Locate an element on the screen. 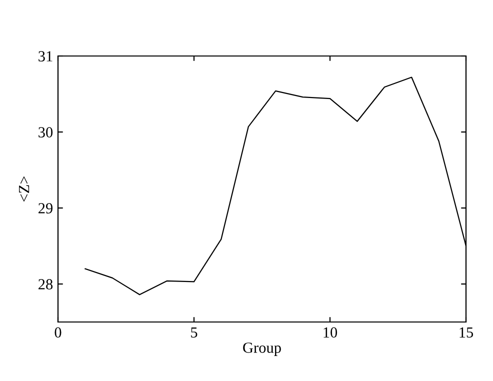  x-axis-title: Group is located at coordinates (262, 349).